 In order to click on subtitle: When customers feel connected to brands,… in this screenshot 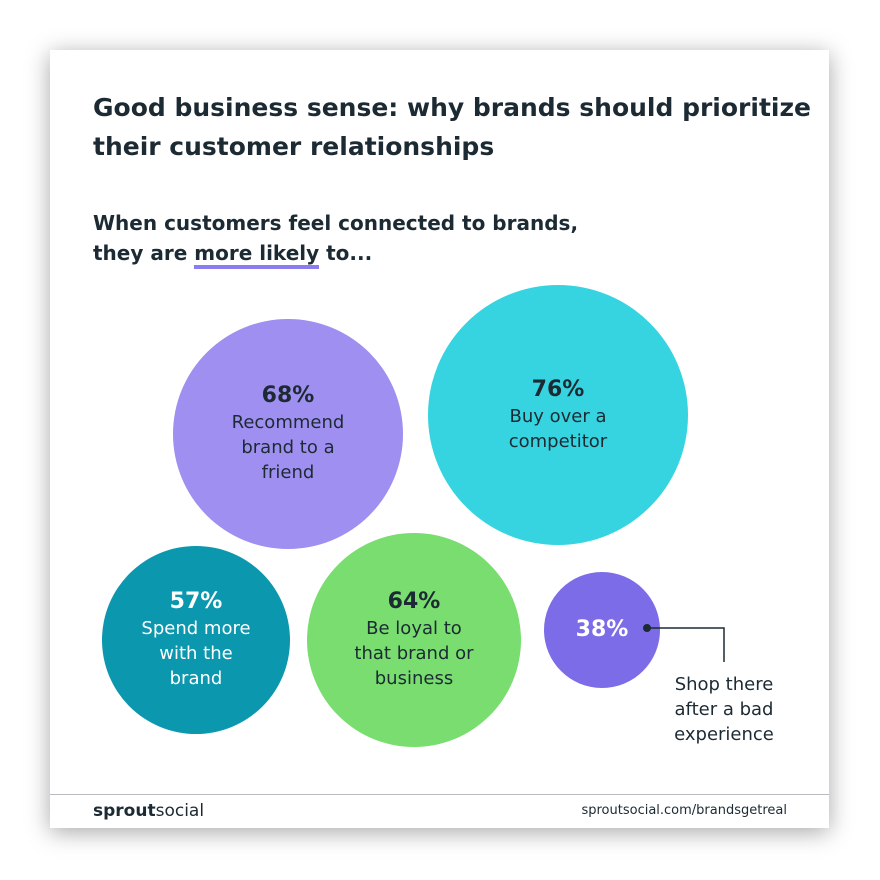, I will do `click(336, 238)`.